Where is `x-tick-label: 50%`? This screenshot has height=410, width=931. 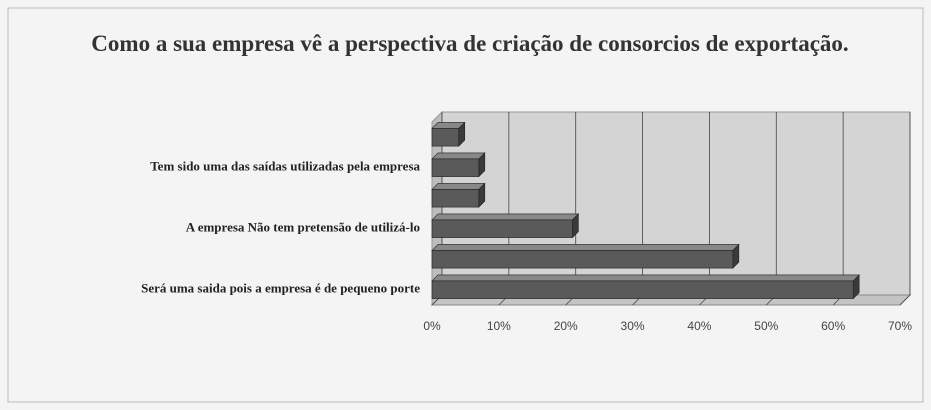 x-tick-label: 50% is located at coordinates (766, 326).